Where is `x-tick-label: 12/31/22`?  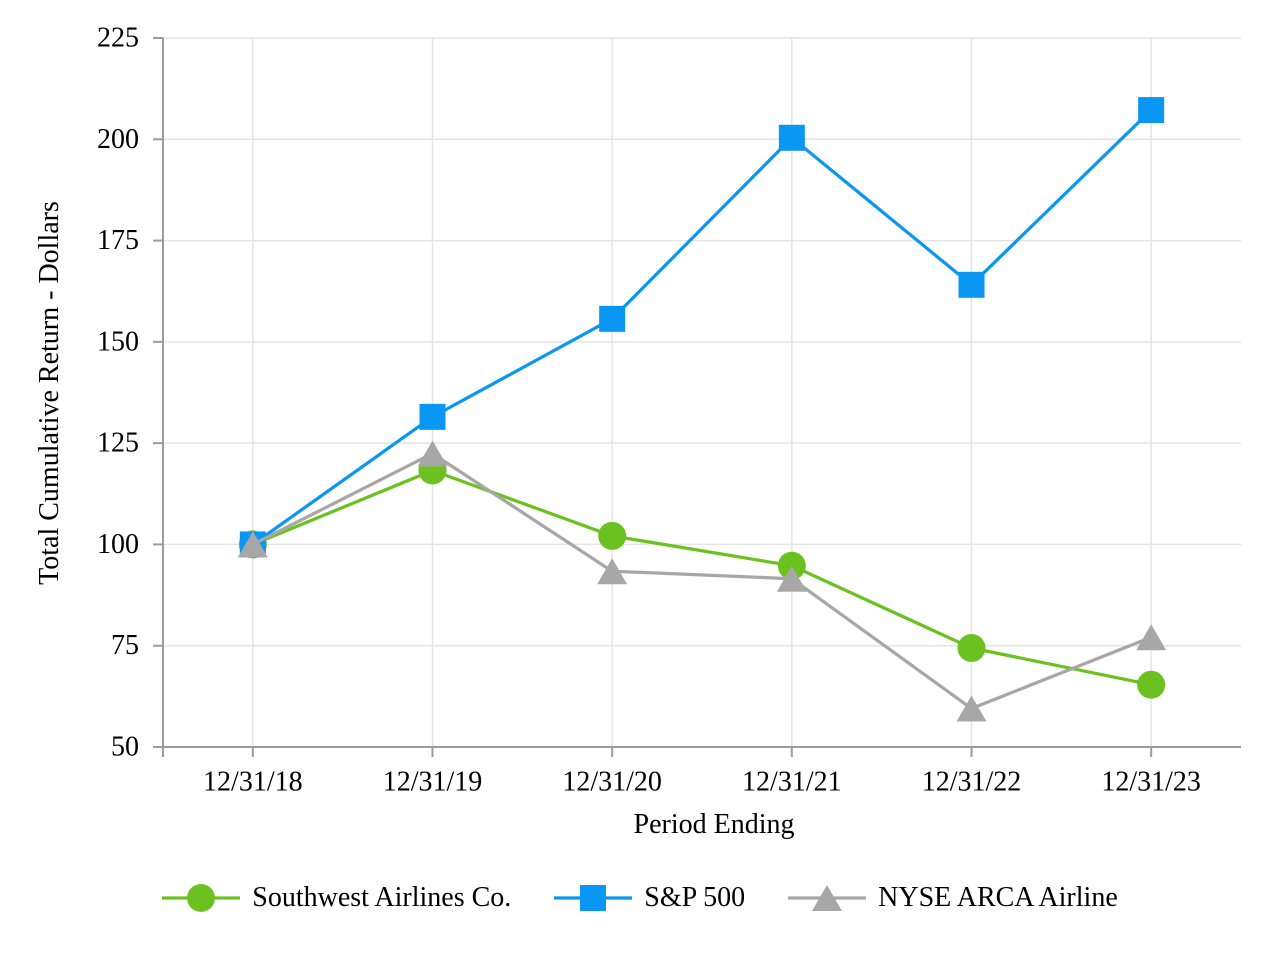 x-tick-label: 12/31/22 is located at coordinates (972, 782).